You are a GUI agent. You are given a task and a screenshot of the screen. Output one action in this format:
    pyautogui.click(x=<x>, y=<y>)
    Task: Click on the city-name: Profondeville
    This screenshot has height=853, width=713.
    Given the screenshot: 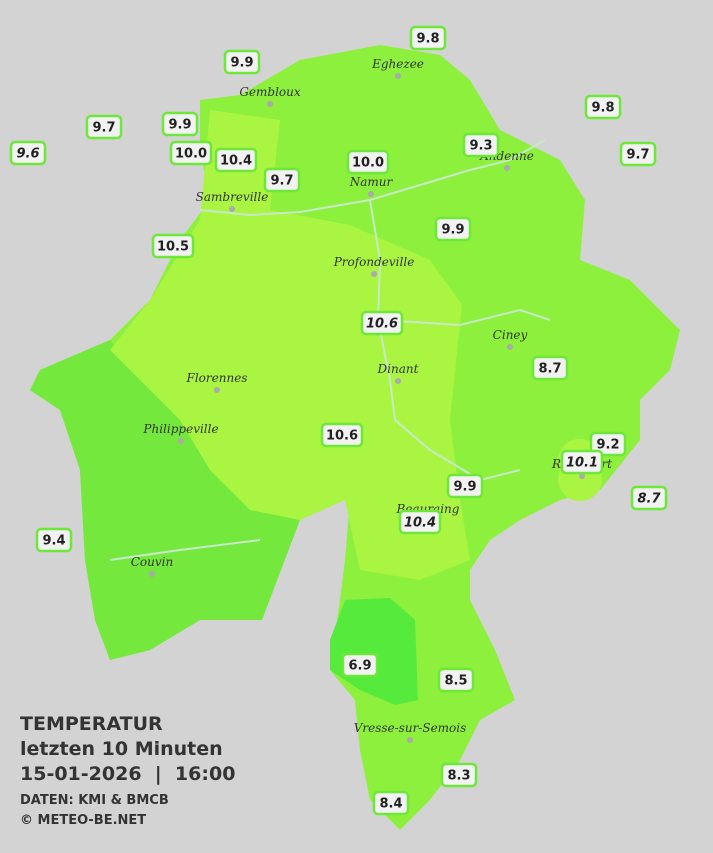 What is the action you would take?
    pyautogui.click(x=374, y=262)
    